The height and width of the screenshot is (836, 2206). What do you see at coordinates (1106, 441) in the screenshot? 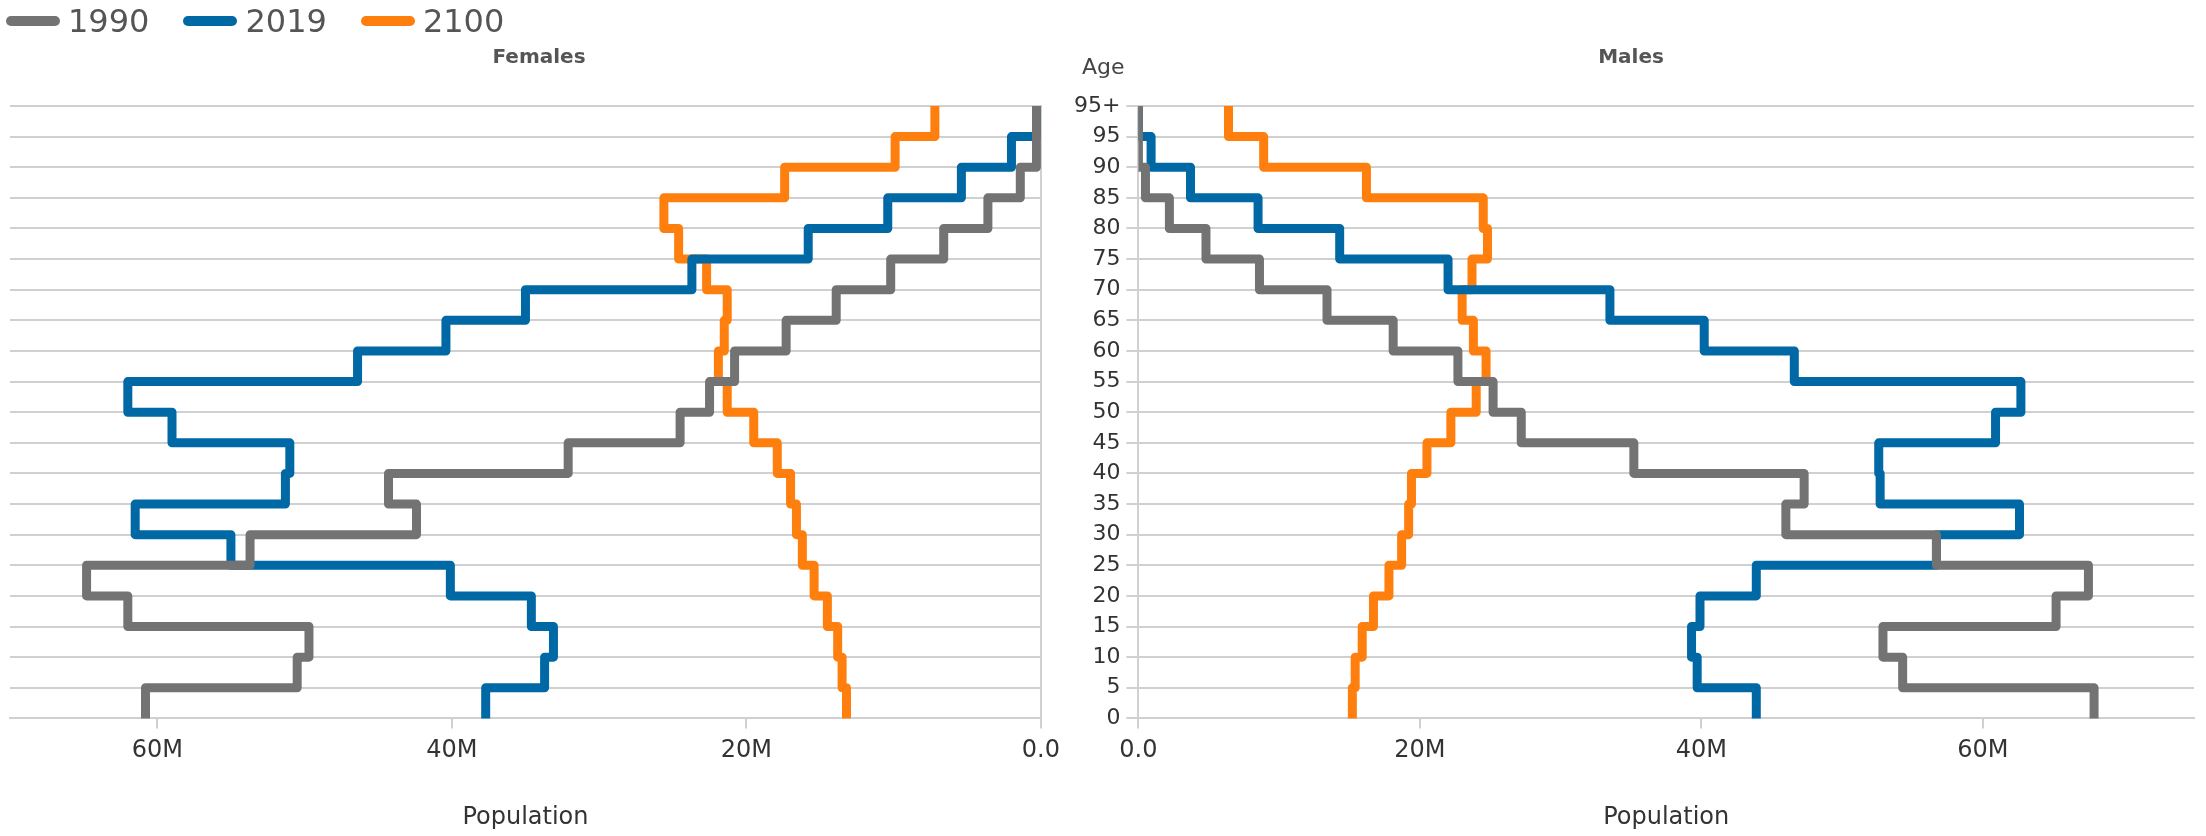
I see `y-tick-label: 45` at bounding box center [1106, 441].